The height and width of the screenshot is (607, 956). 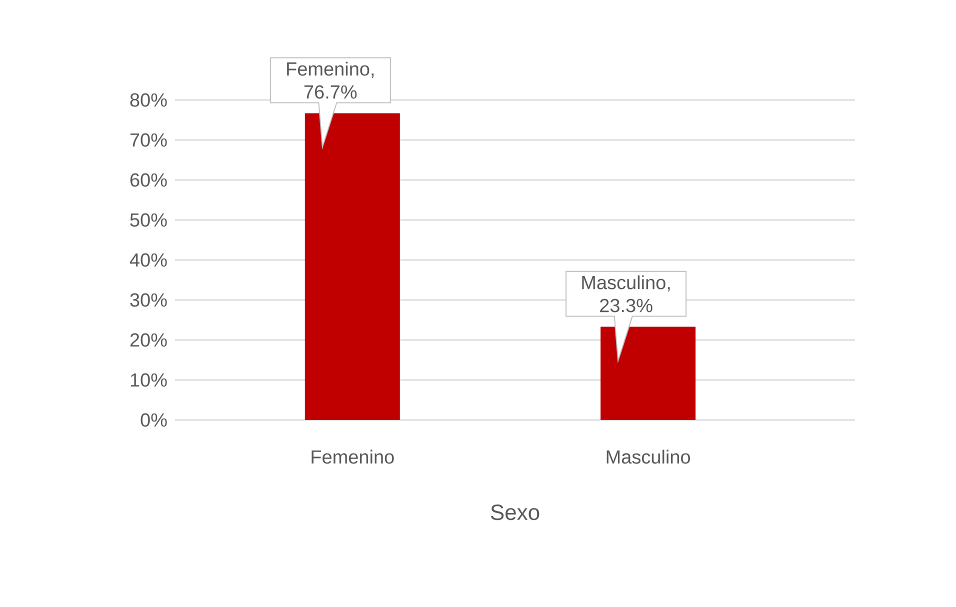 I want to click on y-tick-label: 10%, so click(x=148, y=380).